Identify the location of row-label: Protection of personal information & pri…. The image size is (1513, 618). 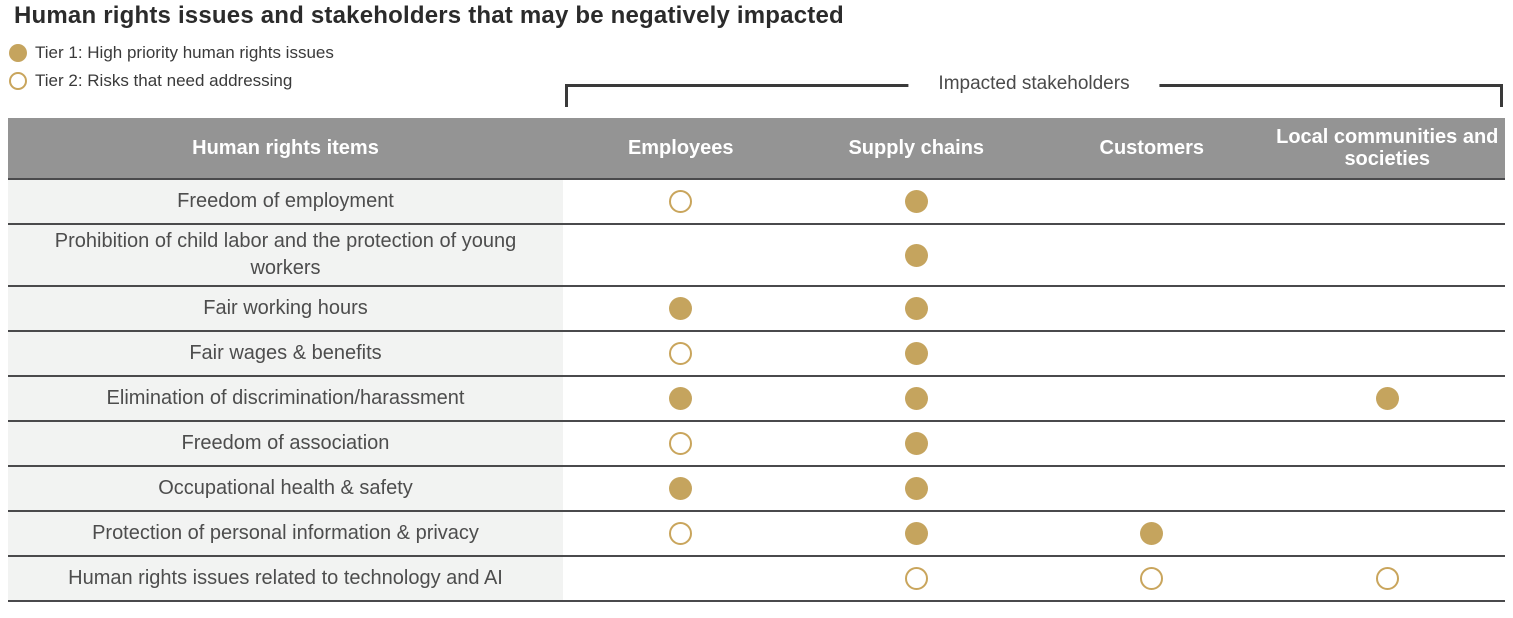
(285, 533).